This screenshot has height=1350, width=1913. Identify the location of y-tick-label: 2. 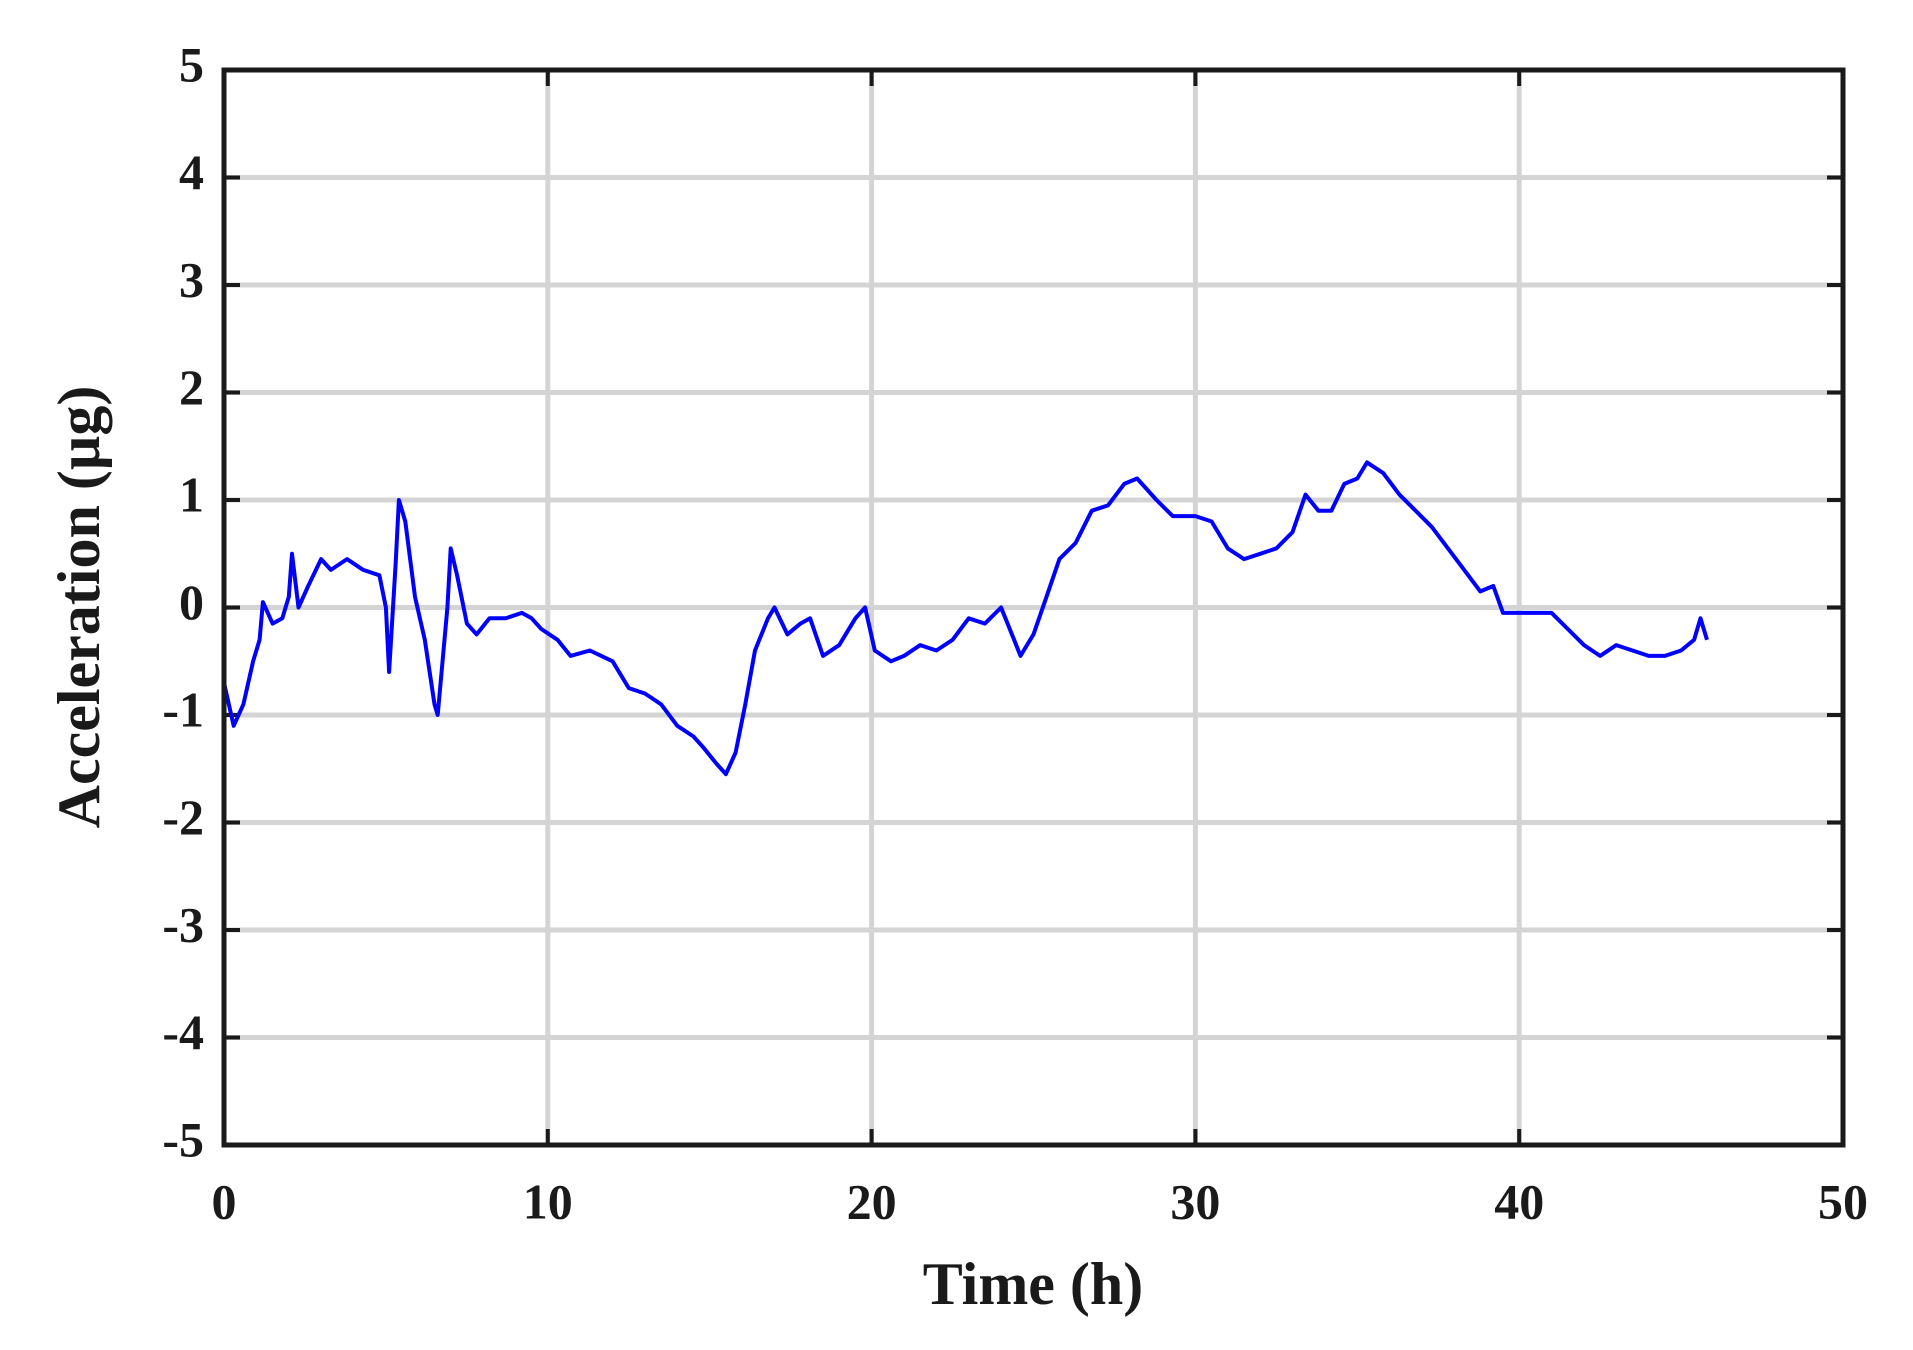
(191, 387).